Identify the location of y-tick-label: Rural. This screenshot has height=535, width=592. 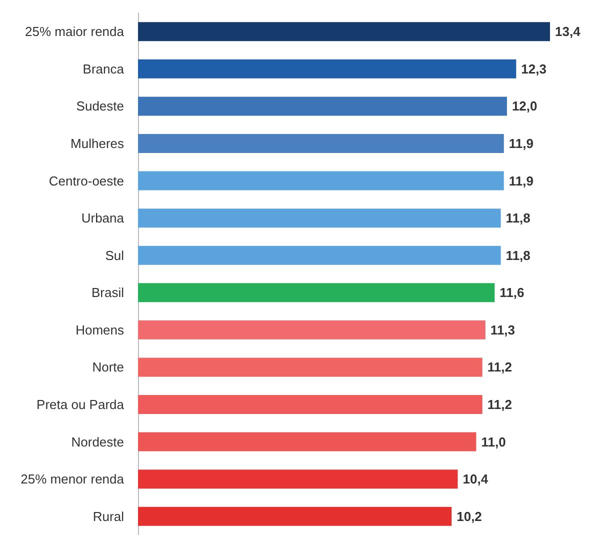
(108, 516).